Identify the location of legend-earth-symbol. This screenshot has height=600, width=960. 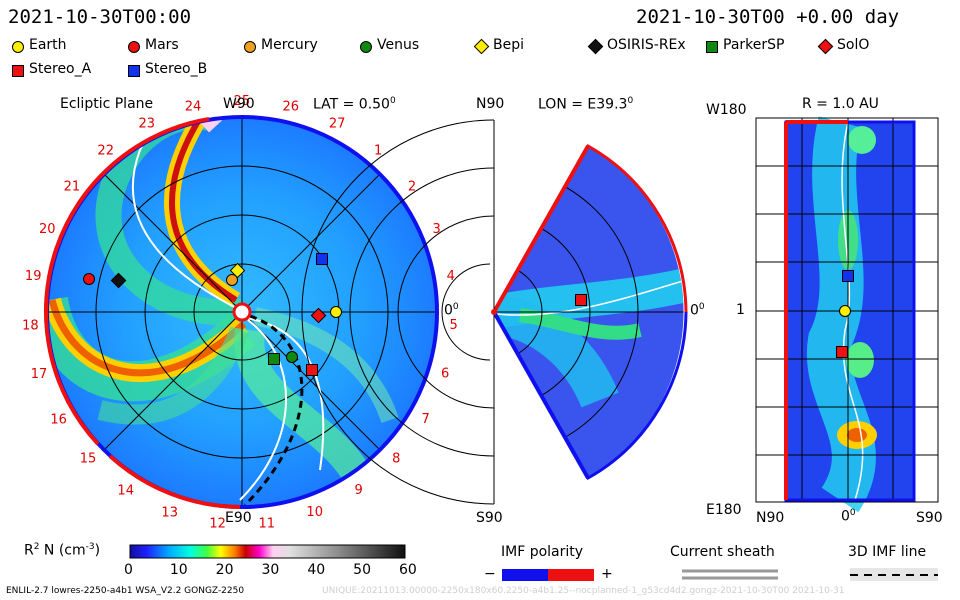
(18, 47).